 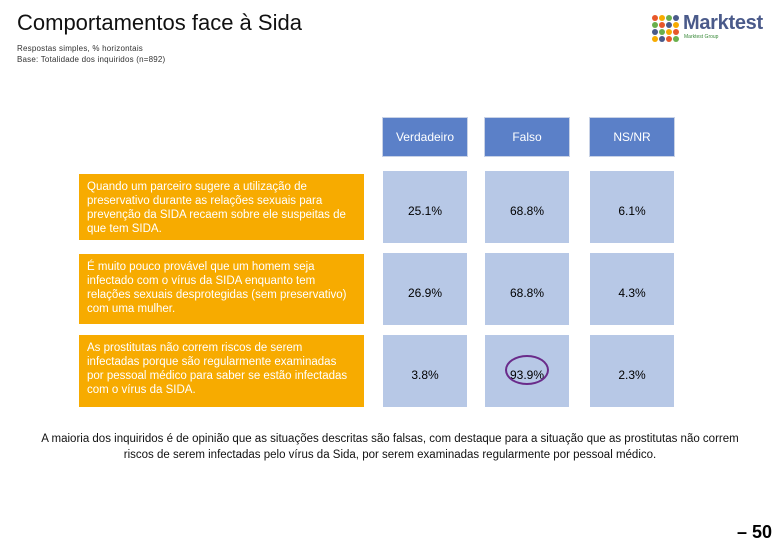 I want to click on cell-value: 2.3%, so click(x=632, y=375).